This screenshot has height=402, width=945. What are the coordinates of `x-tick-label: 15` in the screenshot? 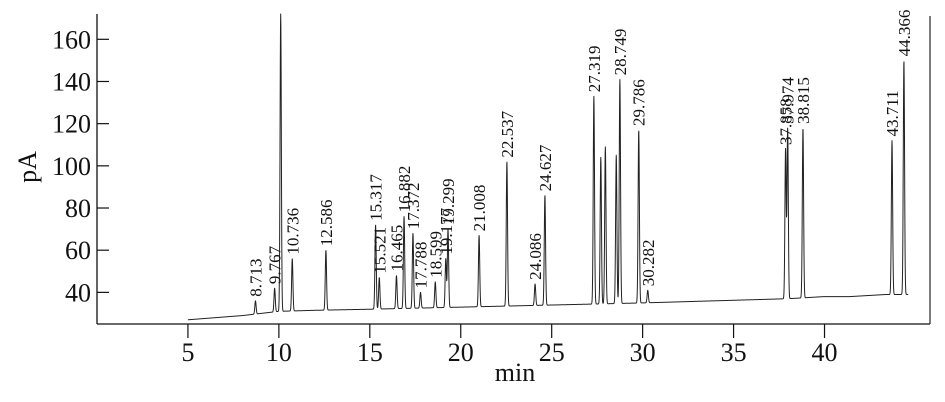 It's located at (370, 352).